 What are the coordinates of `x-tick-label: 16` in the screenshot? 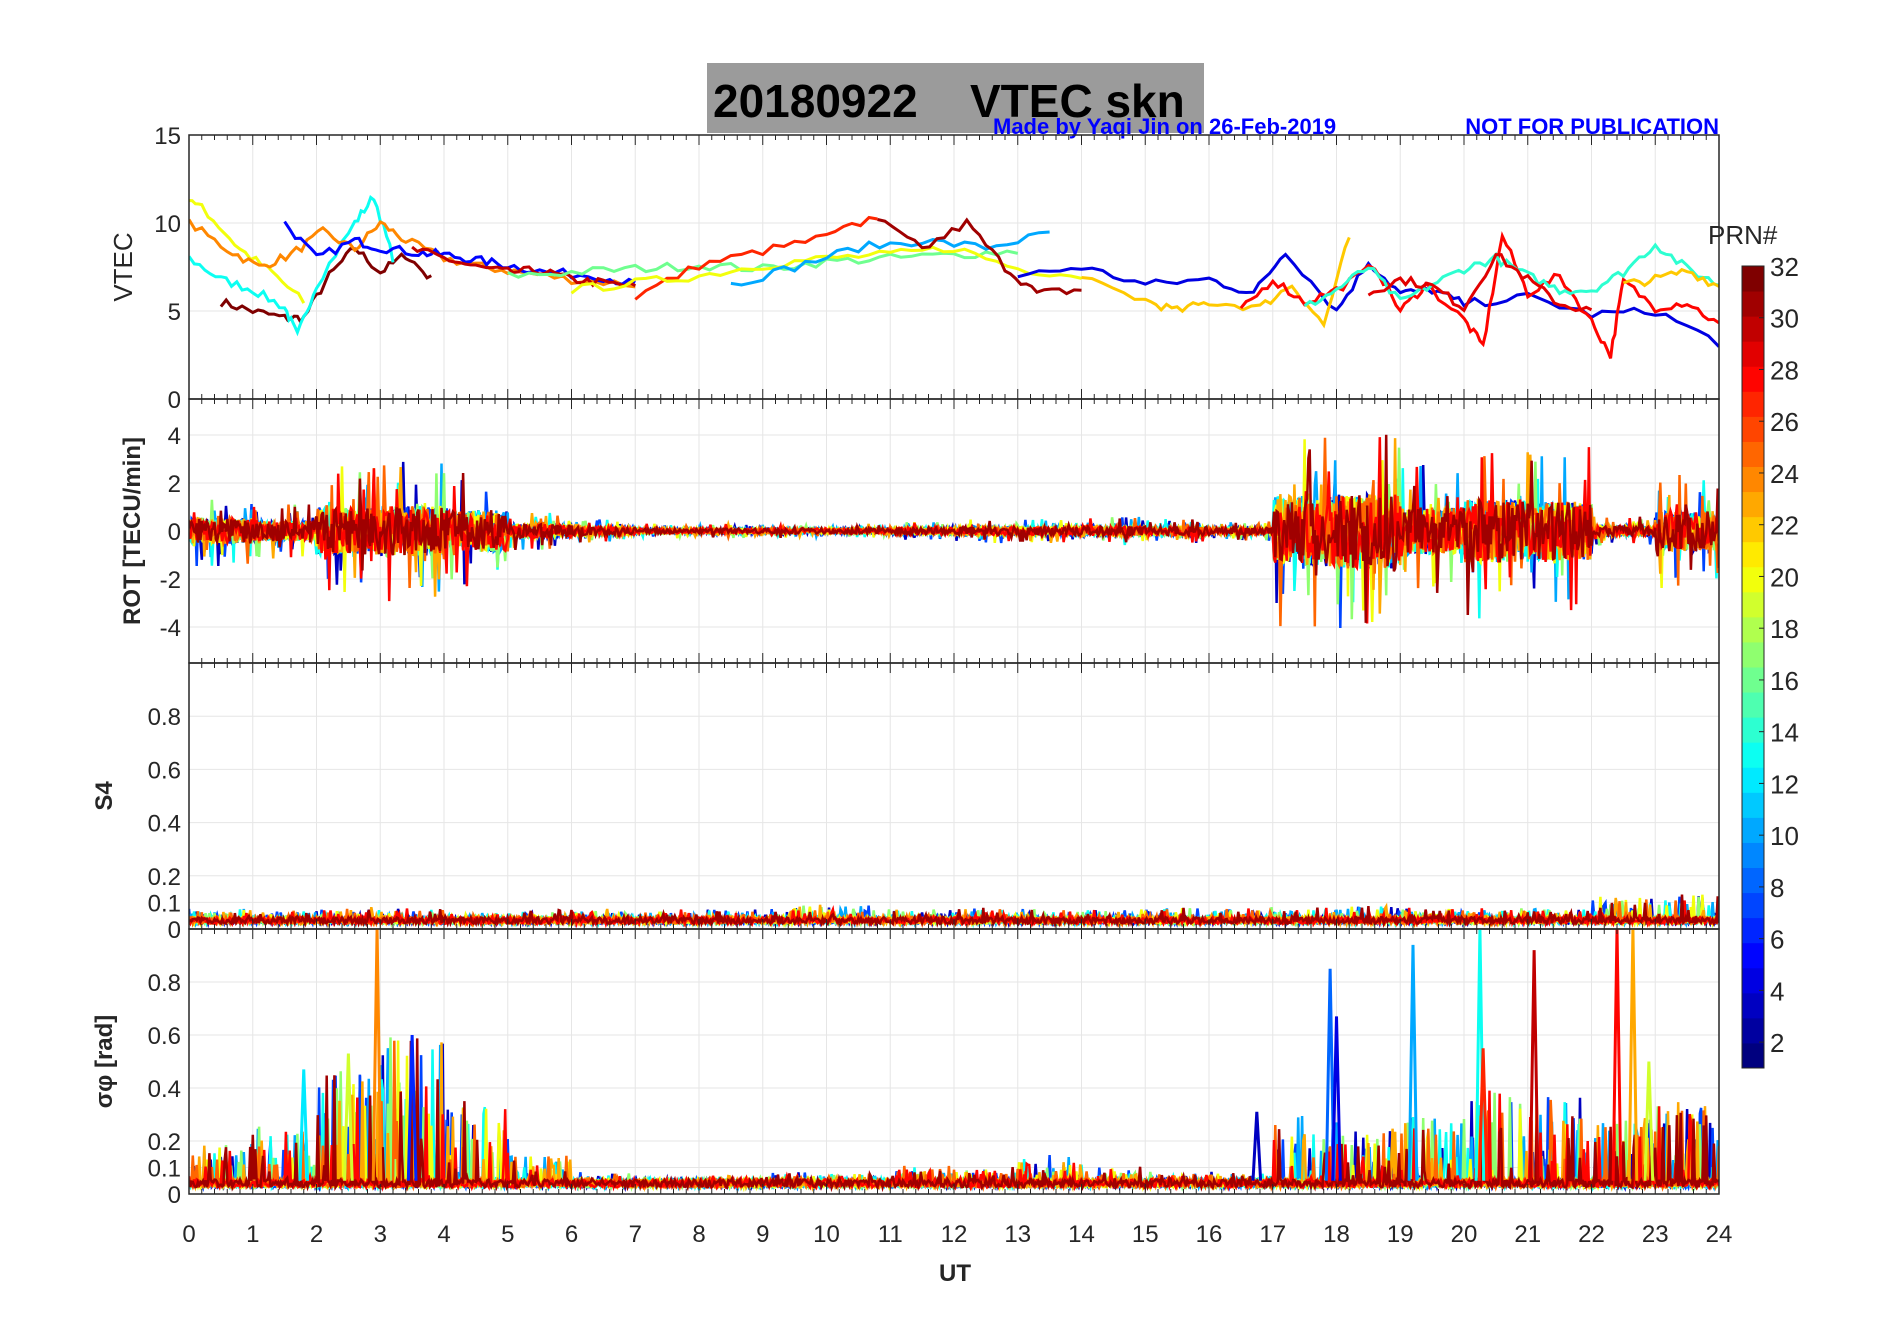 It's located at (1209, 1234).